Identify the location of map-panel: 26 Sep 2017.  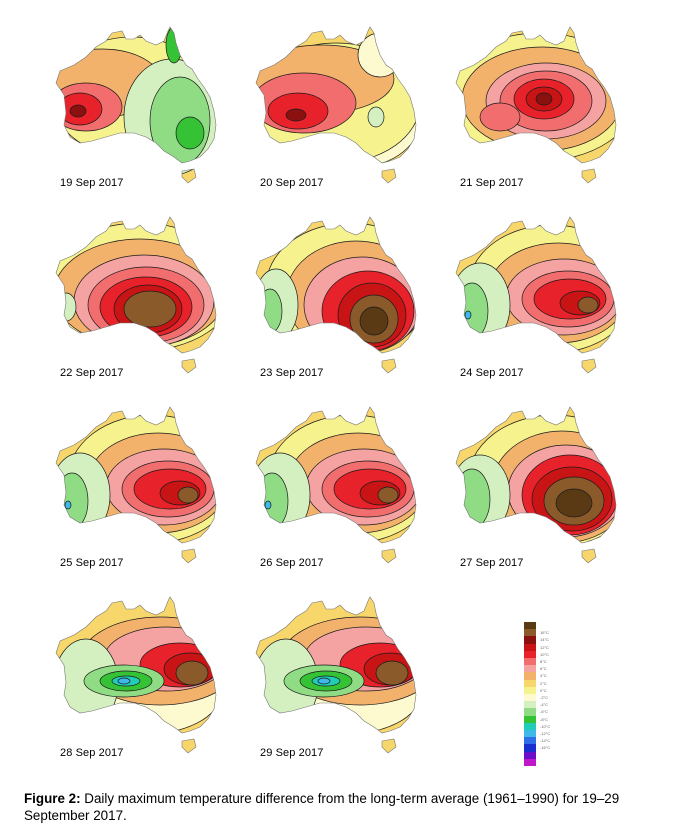
(335, 495).